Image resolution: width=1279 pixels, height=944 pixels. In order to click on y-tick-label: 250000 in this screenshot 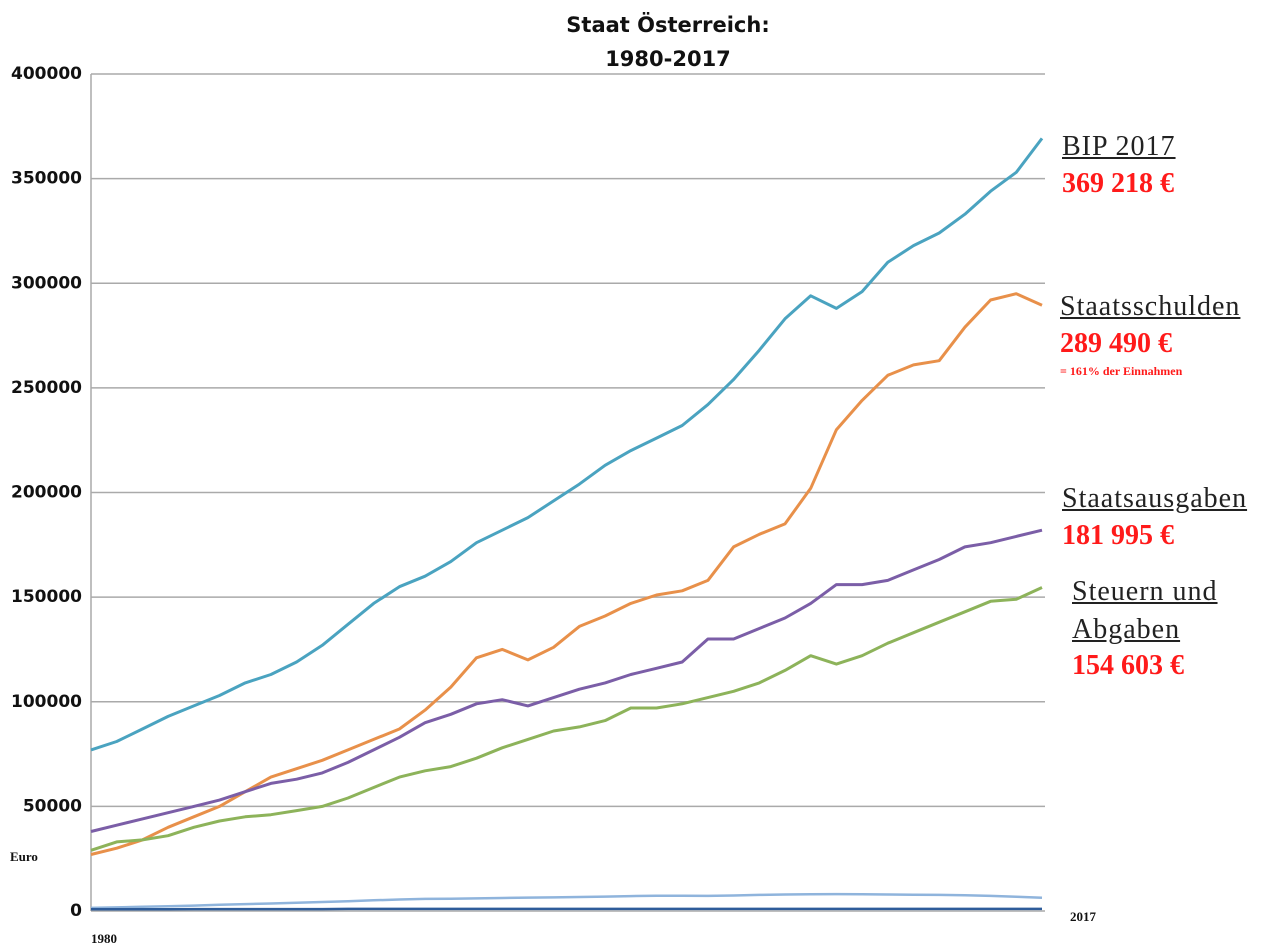, I will do `click(46, 388)`.